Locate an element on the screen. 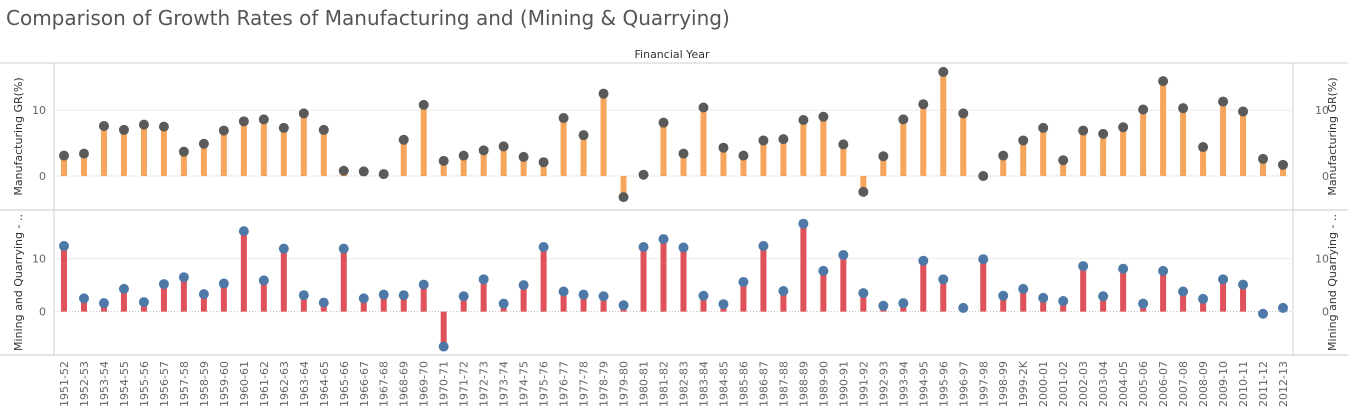 This screenshot has width=1348, height=418. mining-ytick-left: 0 is located at coordinates (42, 312).